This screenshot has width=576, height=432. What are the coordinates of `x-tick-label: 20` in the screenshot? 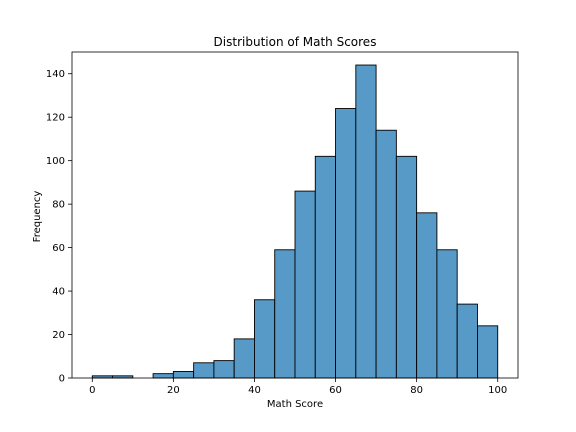 It's located at (173, 390).